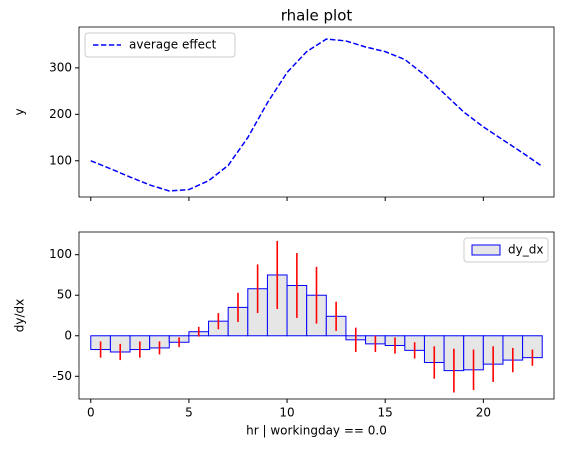 This screenshot has width=574, height=455. I want to click on x-tick-label: 10, so click(286, 413).